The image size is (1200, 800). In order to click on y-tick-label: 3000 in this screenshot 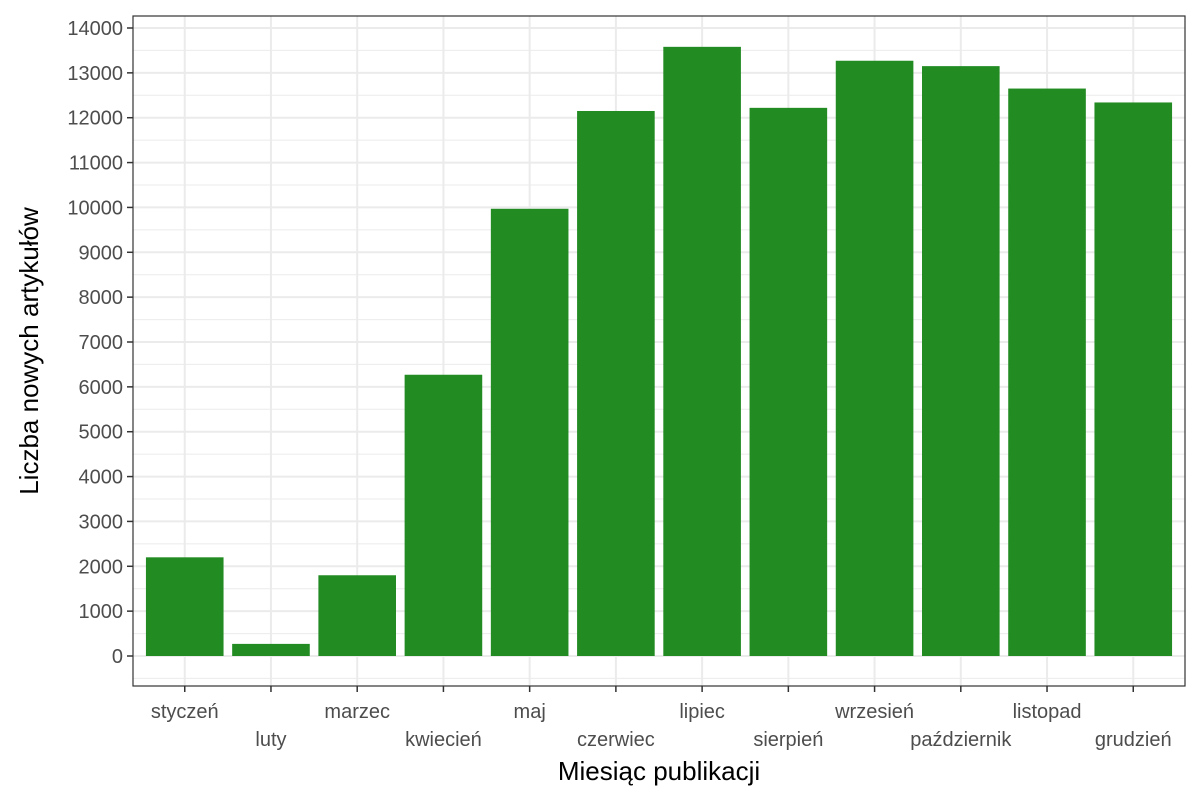, I will do `click(101, 522)`.